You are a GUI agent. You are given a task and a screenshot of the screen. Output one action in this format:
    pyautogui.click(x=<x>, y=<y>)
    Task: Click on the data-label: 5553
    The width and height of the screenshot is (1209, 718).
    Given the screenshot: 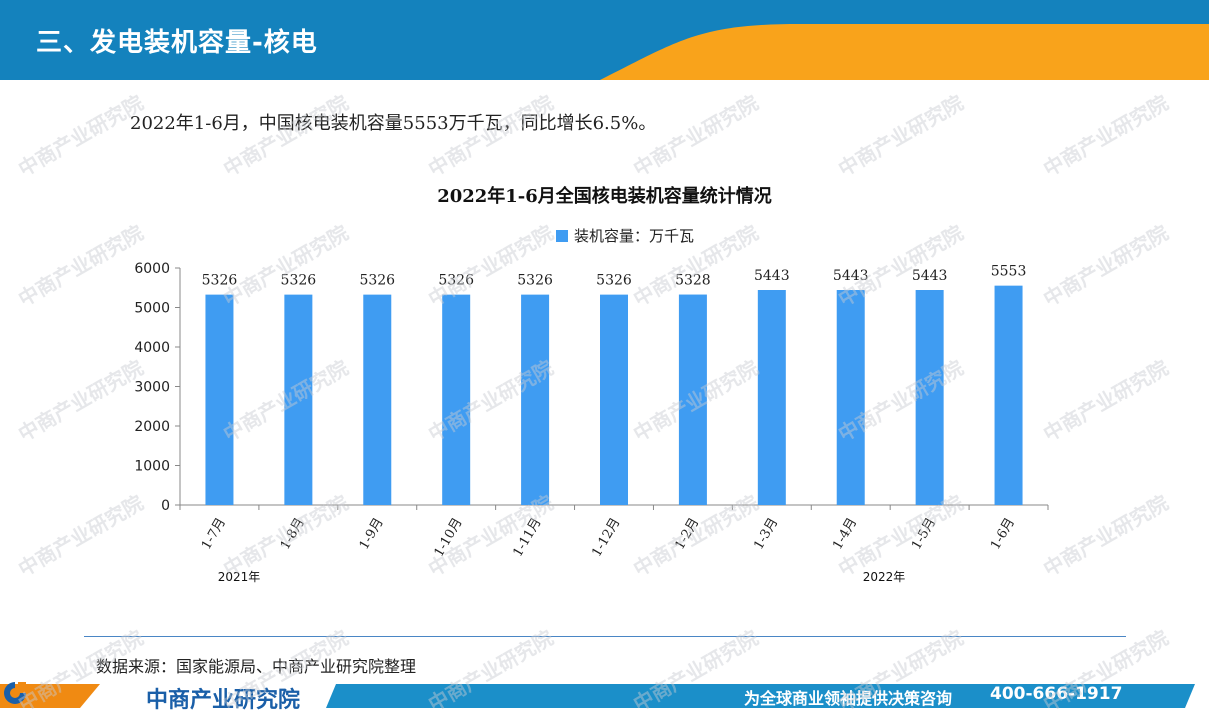 What is the action you would take?
    pyautogui.click(x=1009, y=272)
    